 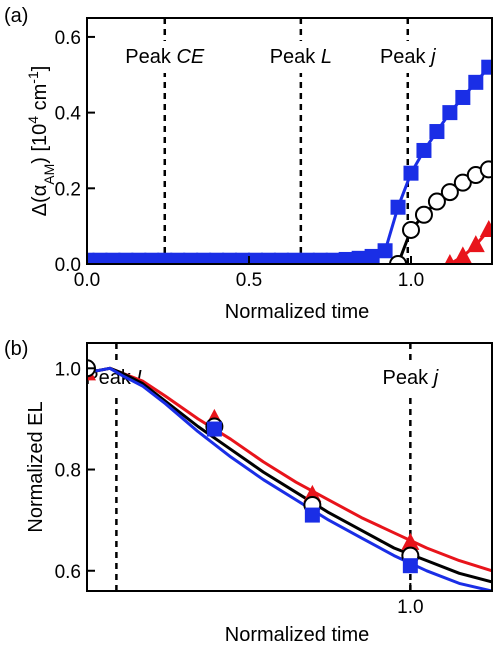 What do you see at coordinates (249, 280) in the screenshot?
I see `x-tick-label: 0.5` at bounding box center [249, 280].